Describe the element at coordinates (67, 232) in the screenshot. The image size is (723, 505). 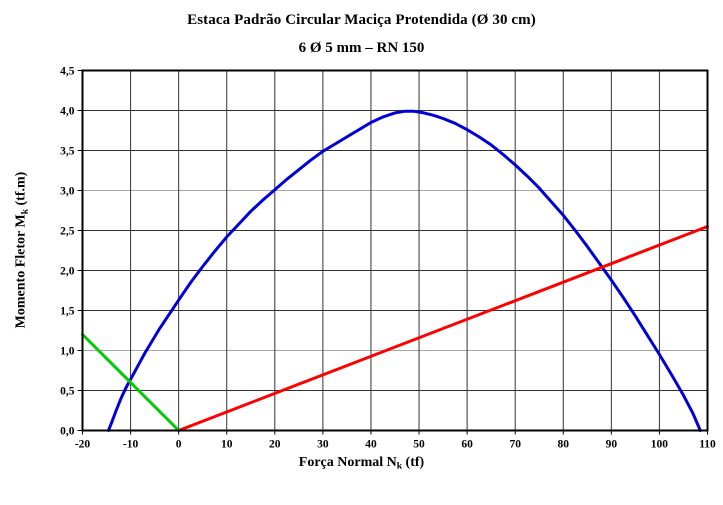
I see `y-tick-label: 2,5` at that location.